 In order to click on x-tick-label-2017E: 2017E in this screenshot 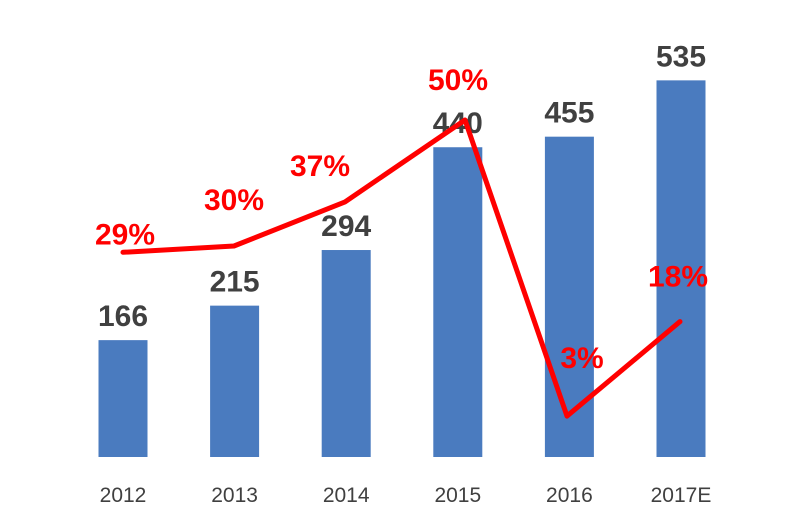, I will do `click(681, 495)`.